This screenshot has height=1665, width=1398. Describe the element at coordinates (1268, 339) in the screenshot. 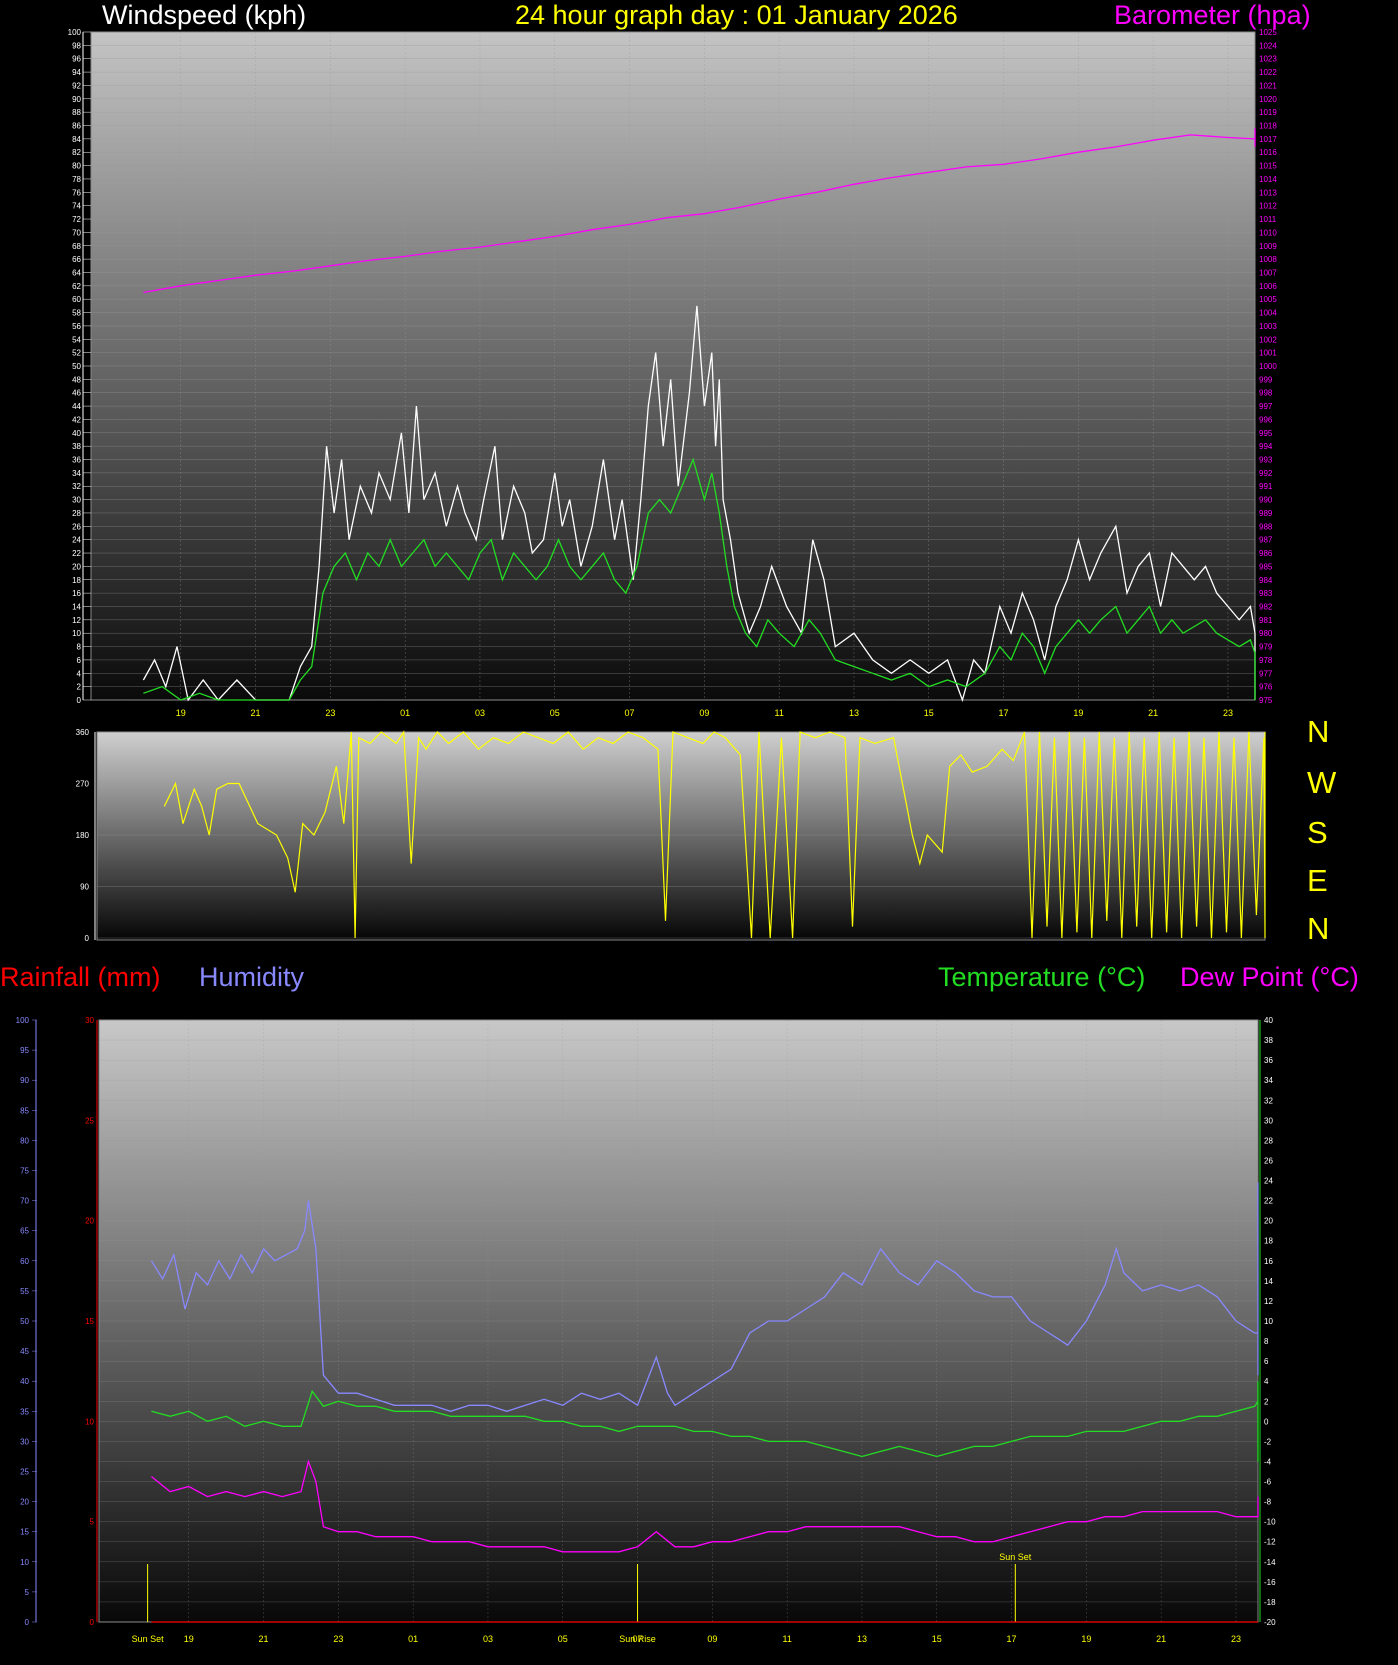

I see `barometer-y-tick: 1002` at that location.